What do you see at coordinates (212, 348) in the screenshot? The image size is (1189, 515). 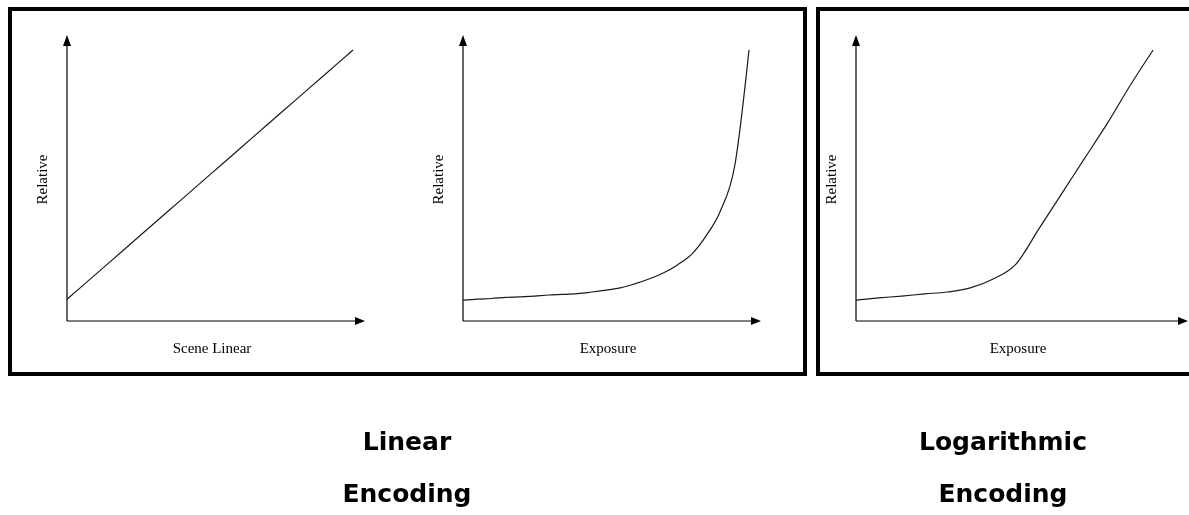 I see `x-axis-title: Scene Linear` at bounding box center [212, 348].